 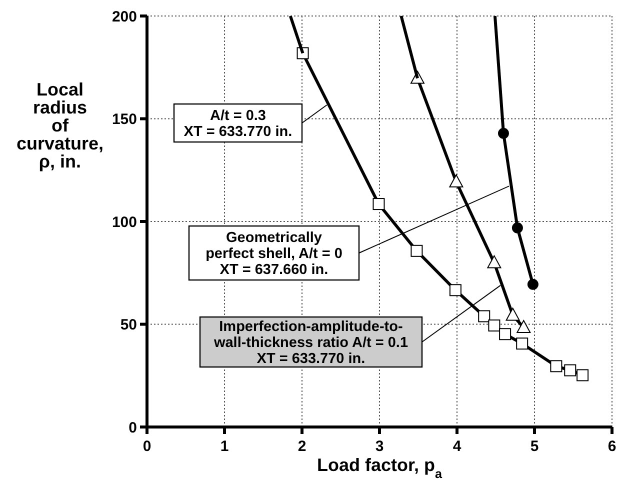 I want to click on annotation: A/t = 0.3 XT = 633.770 in., so click(x=238, y=124).